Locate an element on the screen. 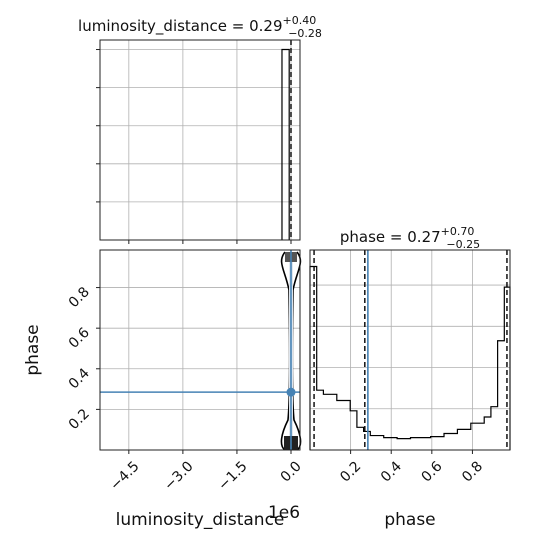 The height and width of the screenshot is (550, 550). joint-frame is located at coordinates (200, 350).